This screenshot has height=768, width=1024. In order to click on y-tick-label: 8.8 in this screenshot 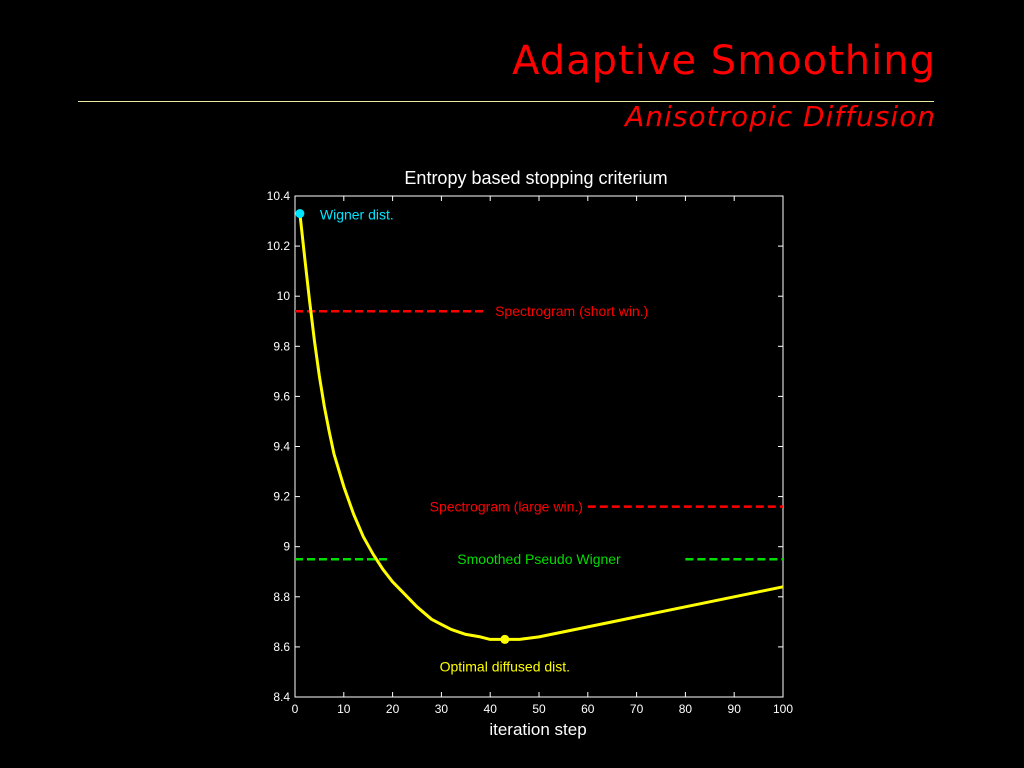, I will do `click(281, 597)`.